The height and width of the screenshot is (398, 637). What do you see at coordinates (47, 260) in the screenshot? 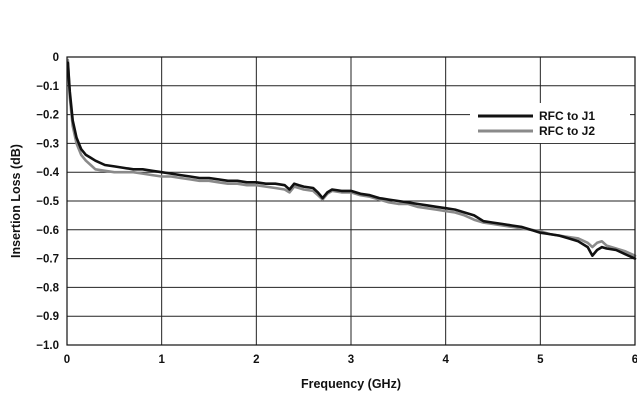
I see `y-tick-label: −0.7` at bounding box center [47, 260].